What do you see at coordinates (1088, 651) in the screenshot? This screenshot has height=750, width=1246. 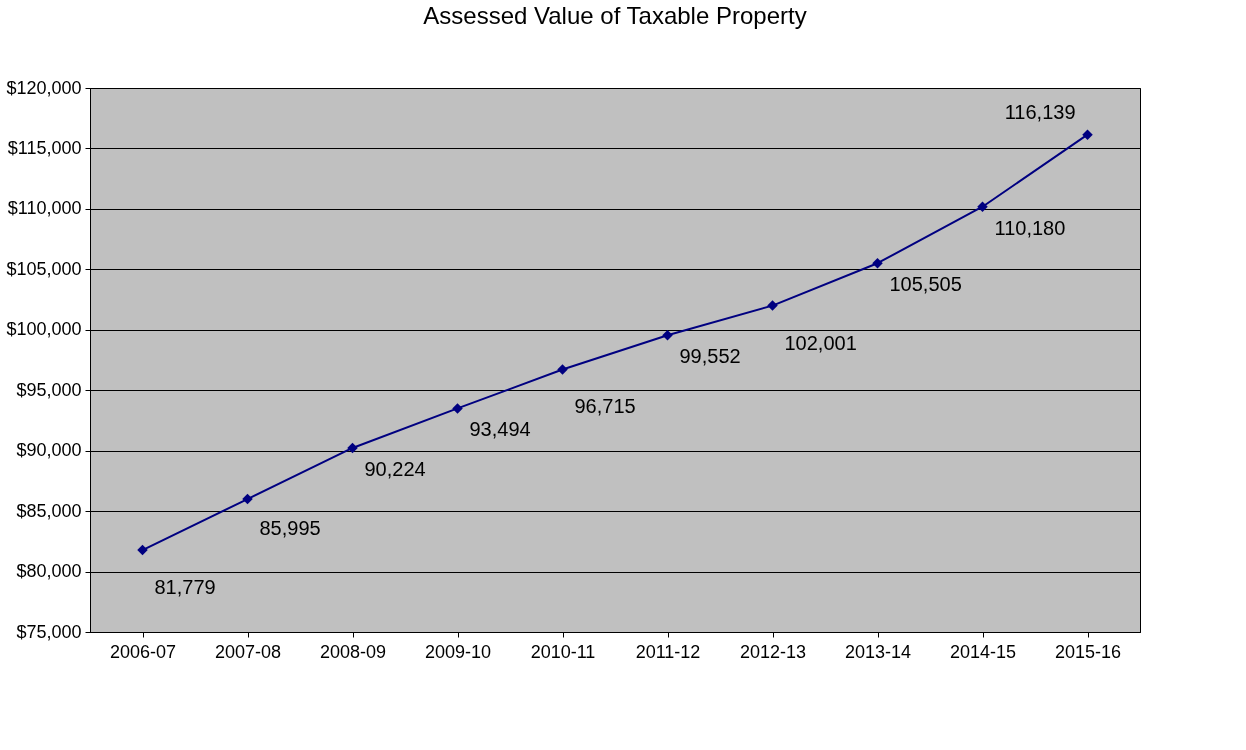 I see `x-tick-label: 2015-16` at bounding box center [1088, 651].